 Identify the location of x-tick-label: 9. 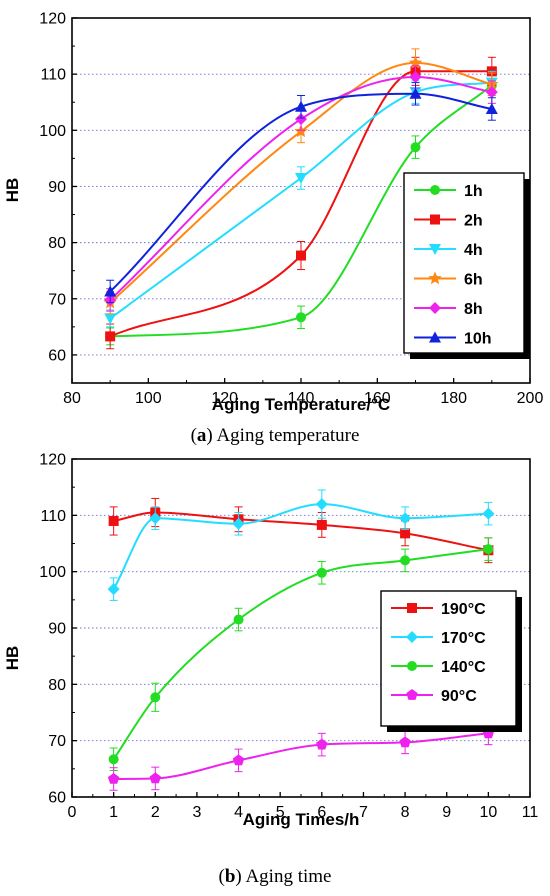
(446, 812).